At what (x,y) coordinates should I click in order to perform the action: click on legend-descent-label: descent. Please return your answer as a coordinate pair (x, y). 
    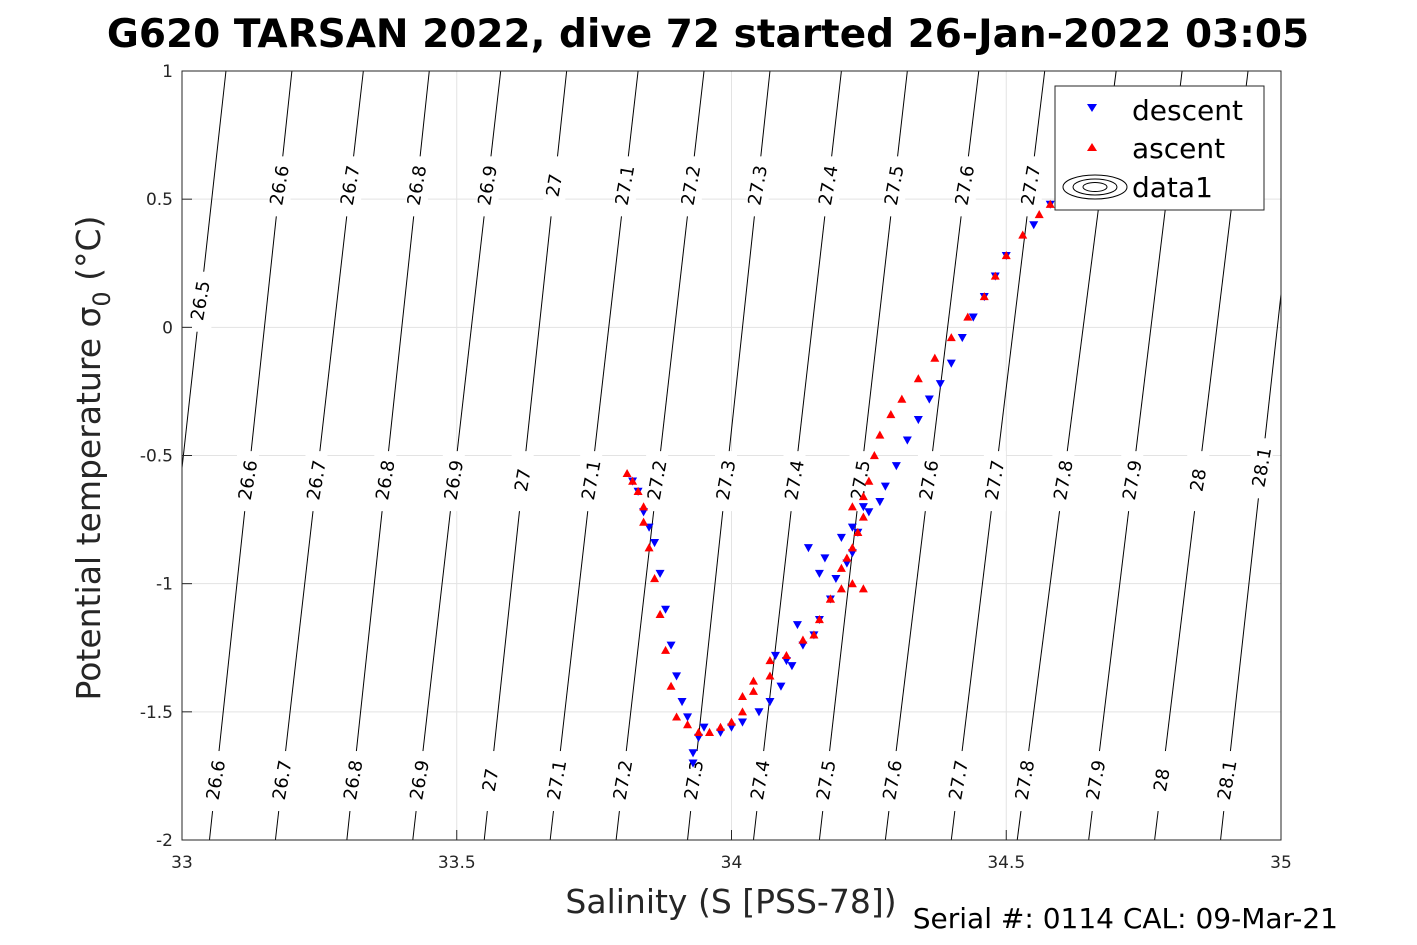
    Looking at the image, I should click on (1187, 110).